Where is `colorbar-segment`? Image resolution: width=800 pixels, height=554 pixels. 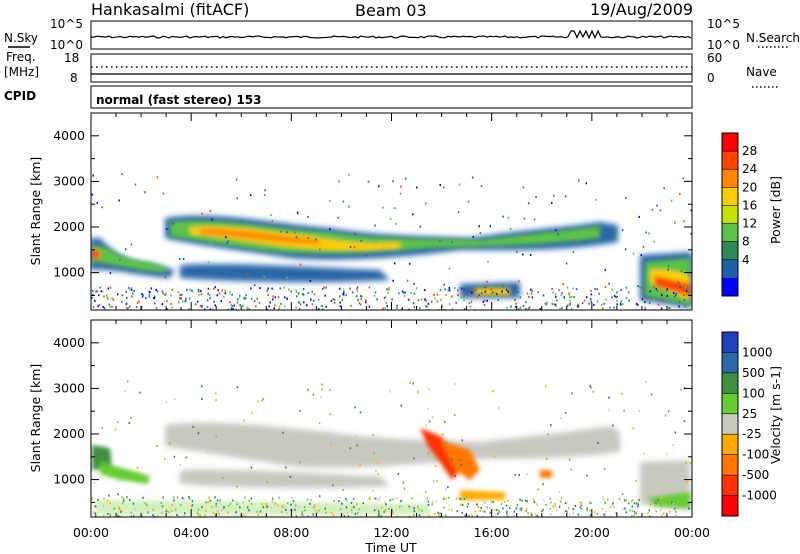
colorbar-segment is located at coordinates (730, 383).